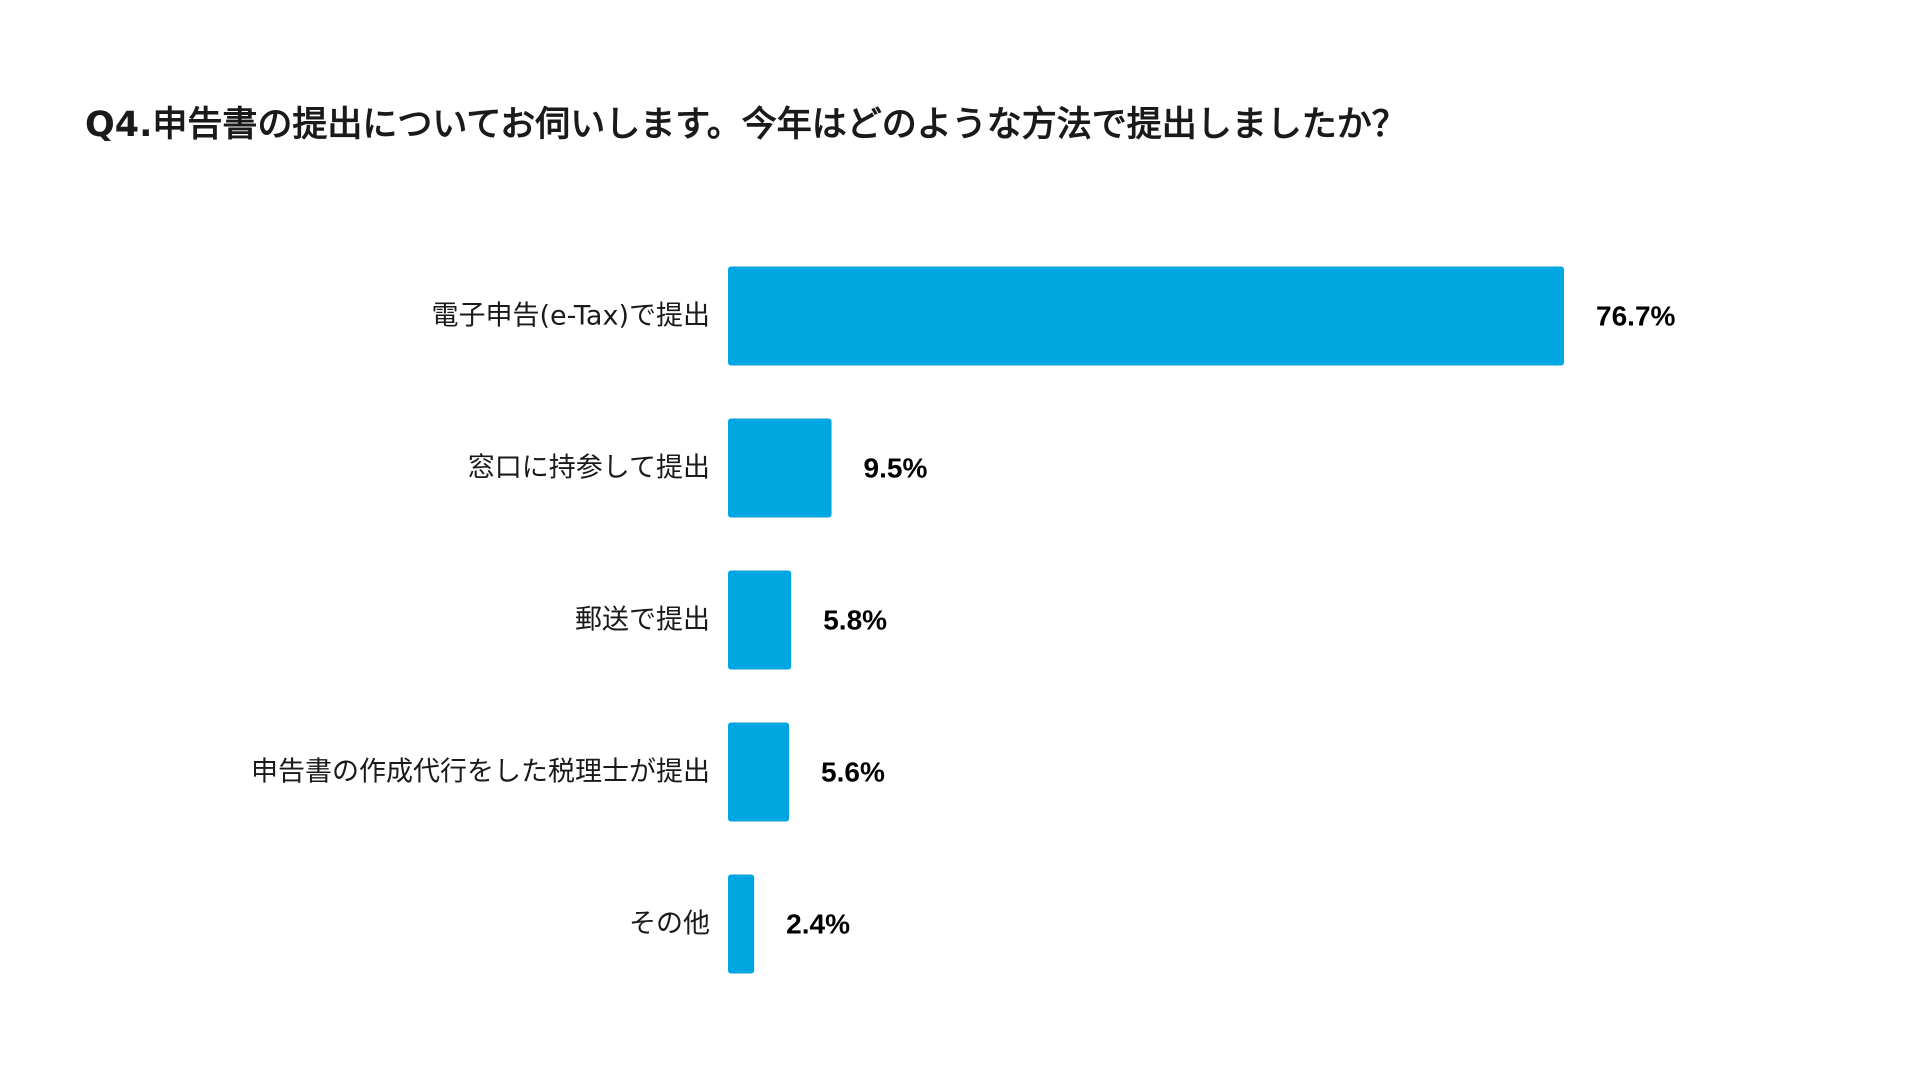 The height and width of the screenshot is (1080, 1920). What do you see at coordinates (746, 125) in the screenshot?
I see `chart-title: Q4.申告書の提出についてお伺いします。今年はどのような方法で提出しましたか？` at bounding box center [746, 125].